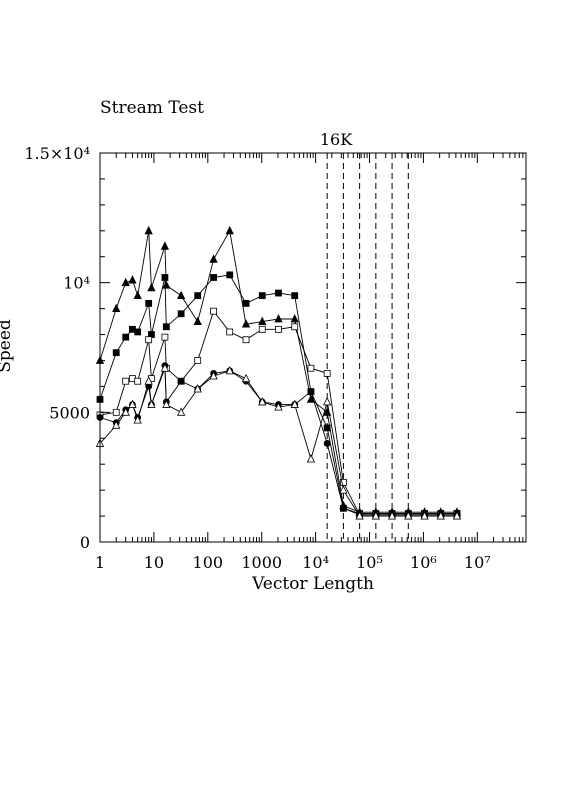 The width and height of the screenshot is (569, 788). What do you see at coordinates (261, 562) in the screenshot?
I see `x-tick-label: 1000` at bounding box center [261, 562].